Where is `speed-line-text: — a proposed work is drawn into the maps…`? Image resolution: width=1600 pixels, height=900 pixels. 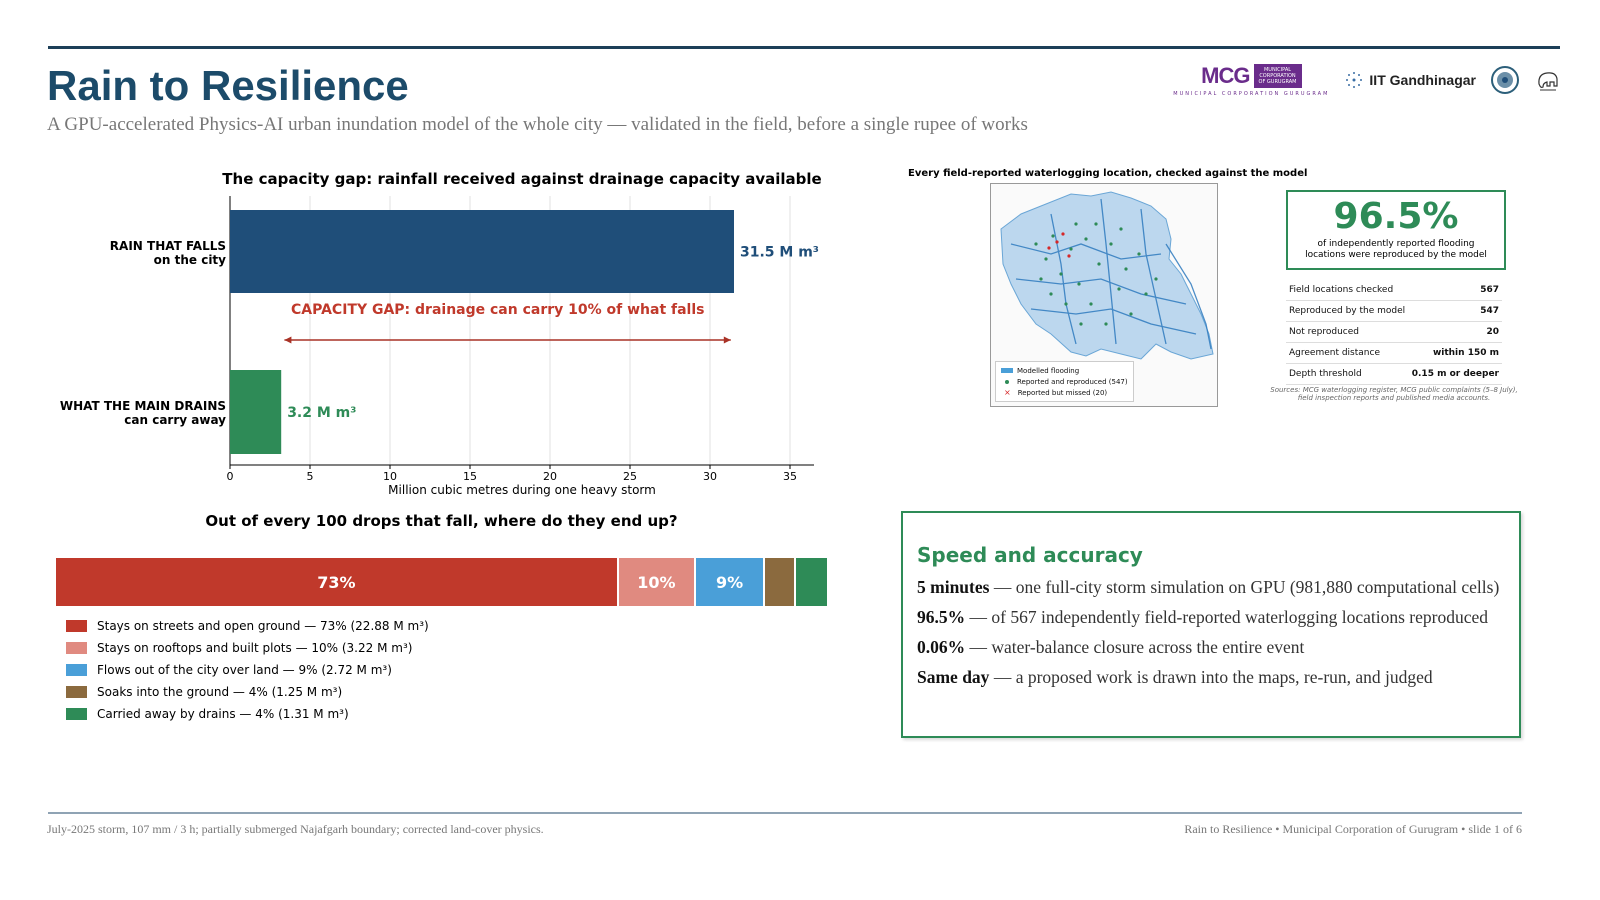 speed-line-text: — a proposed work is drawn into the maps… is located at coordinates (1211, 677).